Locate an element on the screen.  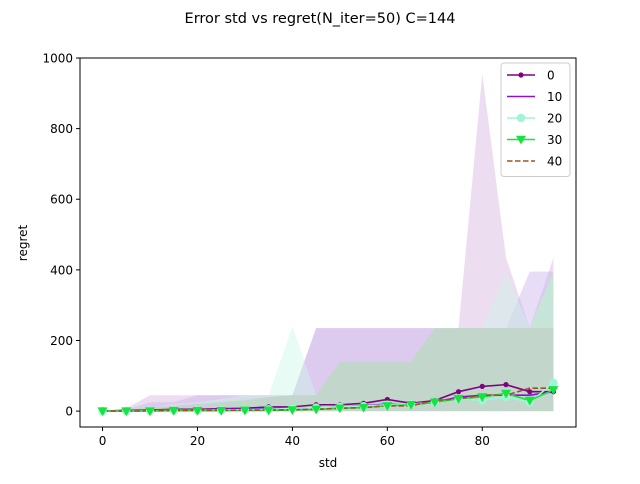
y-tick-label: 1000 is located at coordinates (57, 59).